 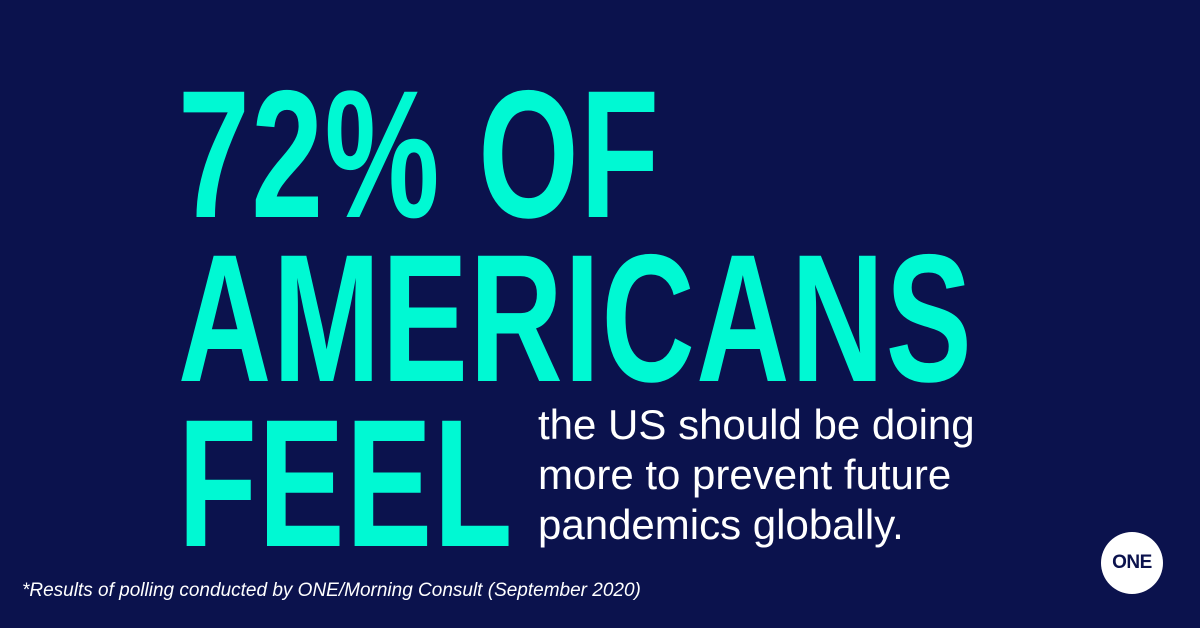 I want to click on one-logo: ONE, so click(x=1132, y=563).